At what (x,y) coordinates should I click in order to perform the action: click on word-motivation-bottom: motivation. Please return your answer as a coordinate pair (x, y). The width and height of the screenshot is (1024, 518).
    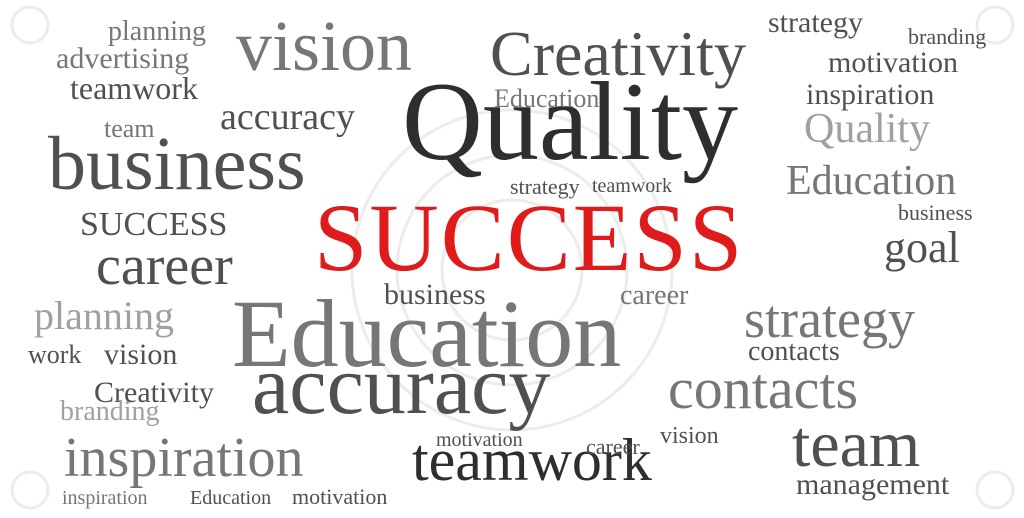
    Looking at the image, I should click on (339, 497).